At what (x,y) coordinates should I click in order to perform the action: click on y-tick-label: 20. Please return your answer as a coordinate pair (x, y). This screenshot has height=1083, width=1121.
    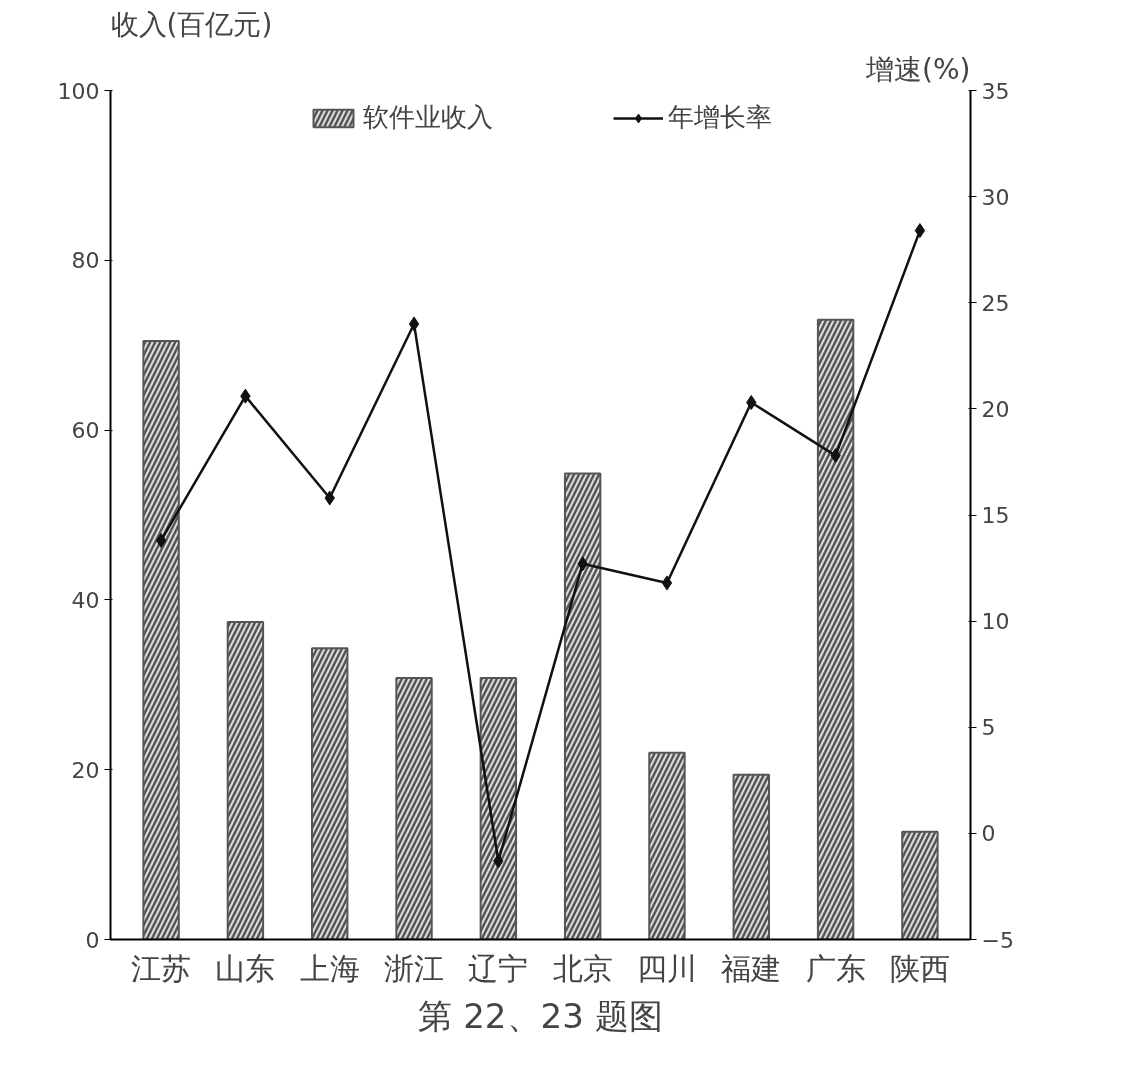
    Looking at the image, I should click on (85, 770).